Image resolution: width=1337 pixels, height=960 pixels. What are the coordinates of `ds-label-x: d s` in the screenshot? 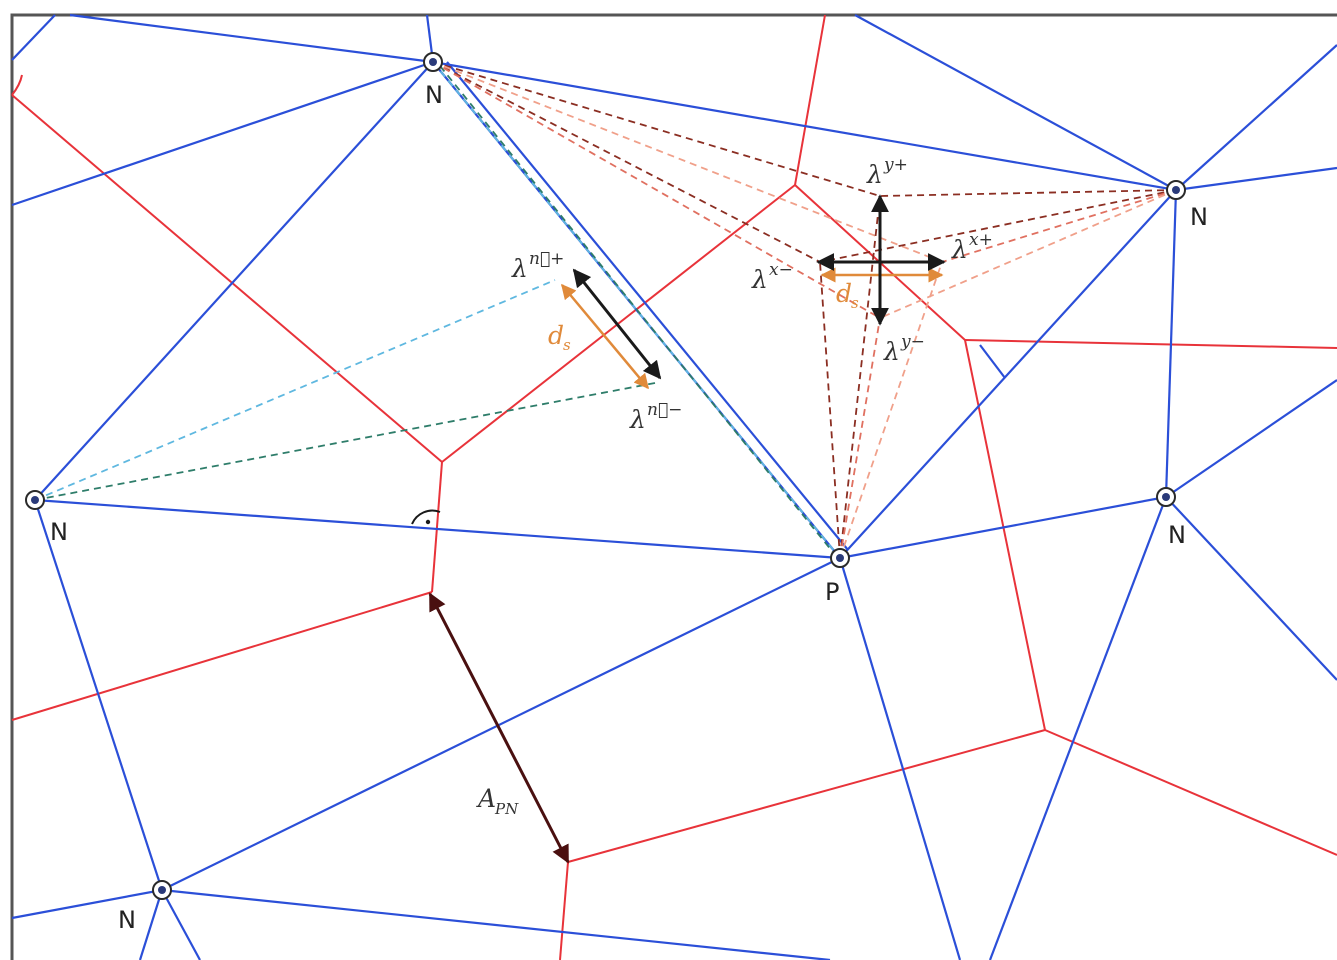 It's located at (847, 295).